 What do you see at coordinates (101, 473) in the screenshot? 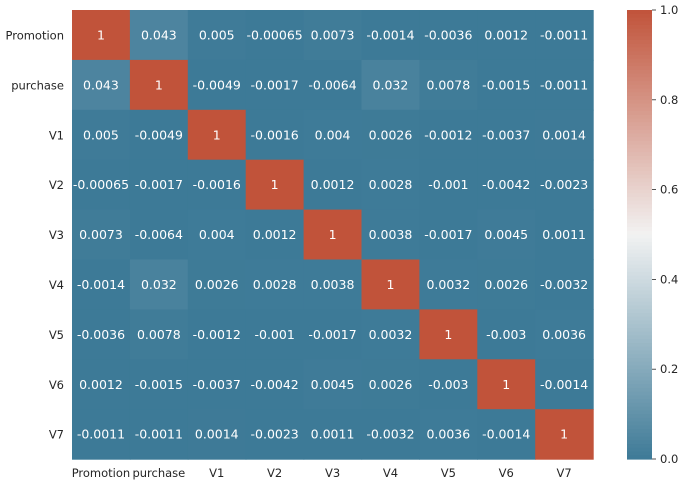
I see `x-tick-label: Promotion` at bounding box center [101, 473].